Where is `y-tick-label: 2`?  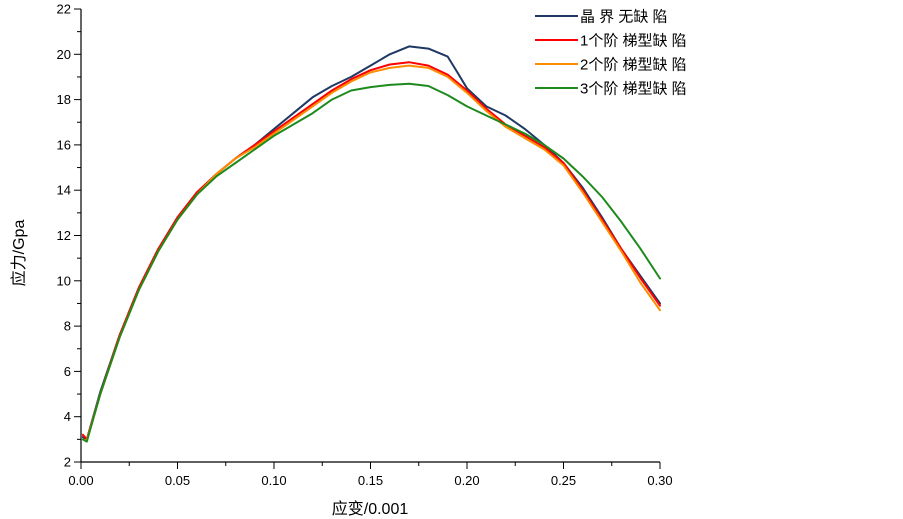 y-tick-label: 2 is located at coordinates (67, 462).